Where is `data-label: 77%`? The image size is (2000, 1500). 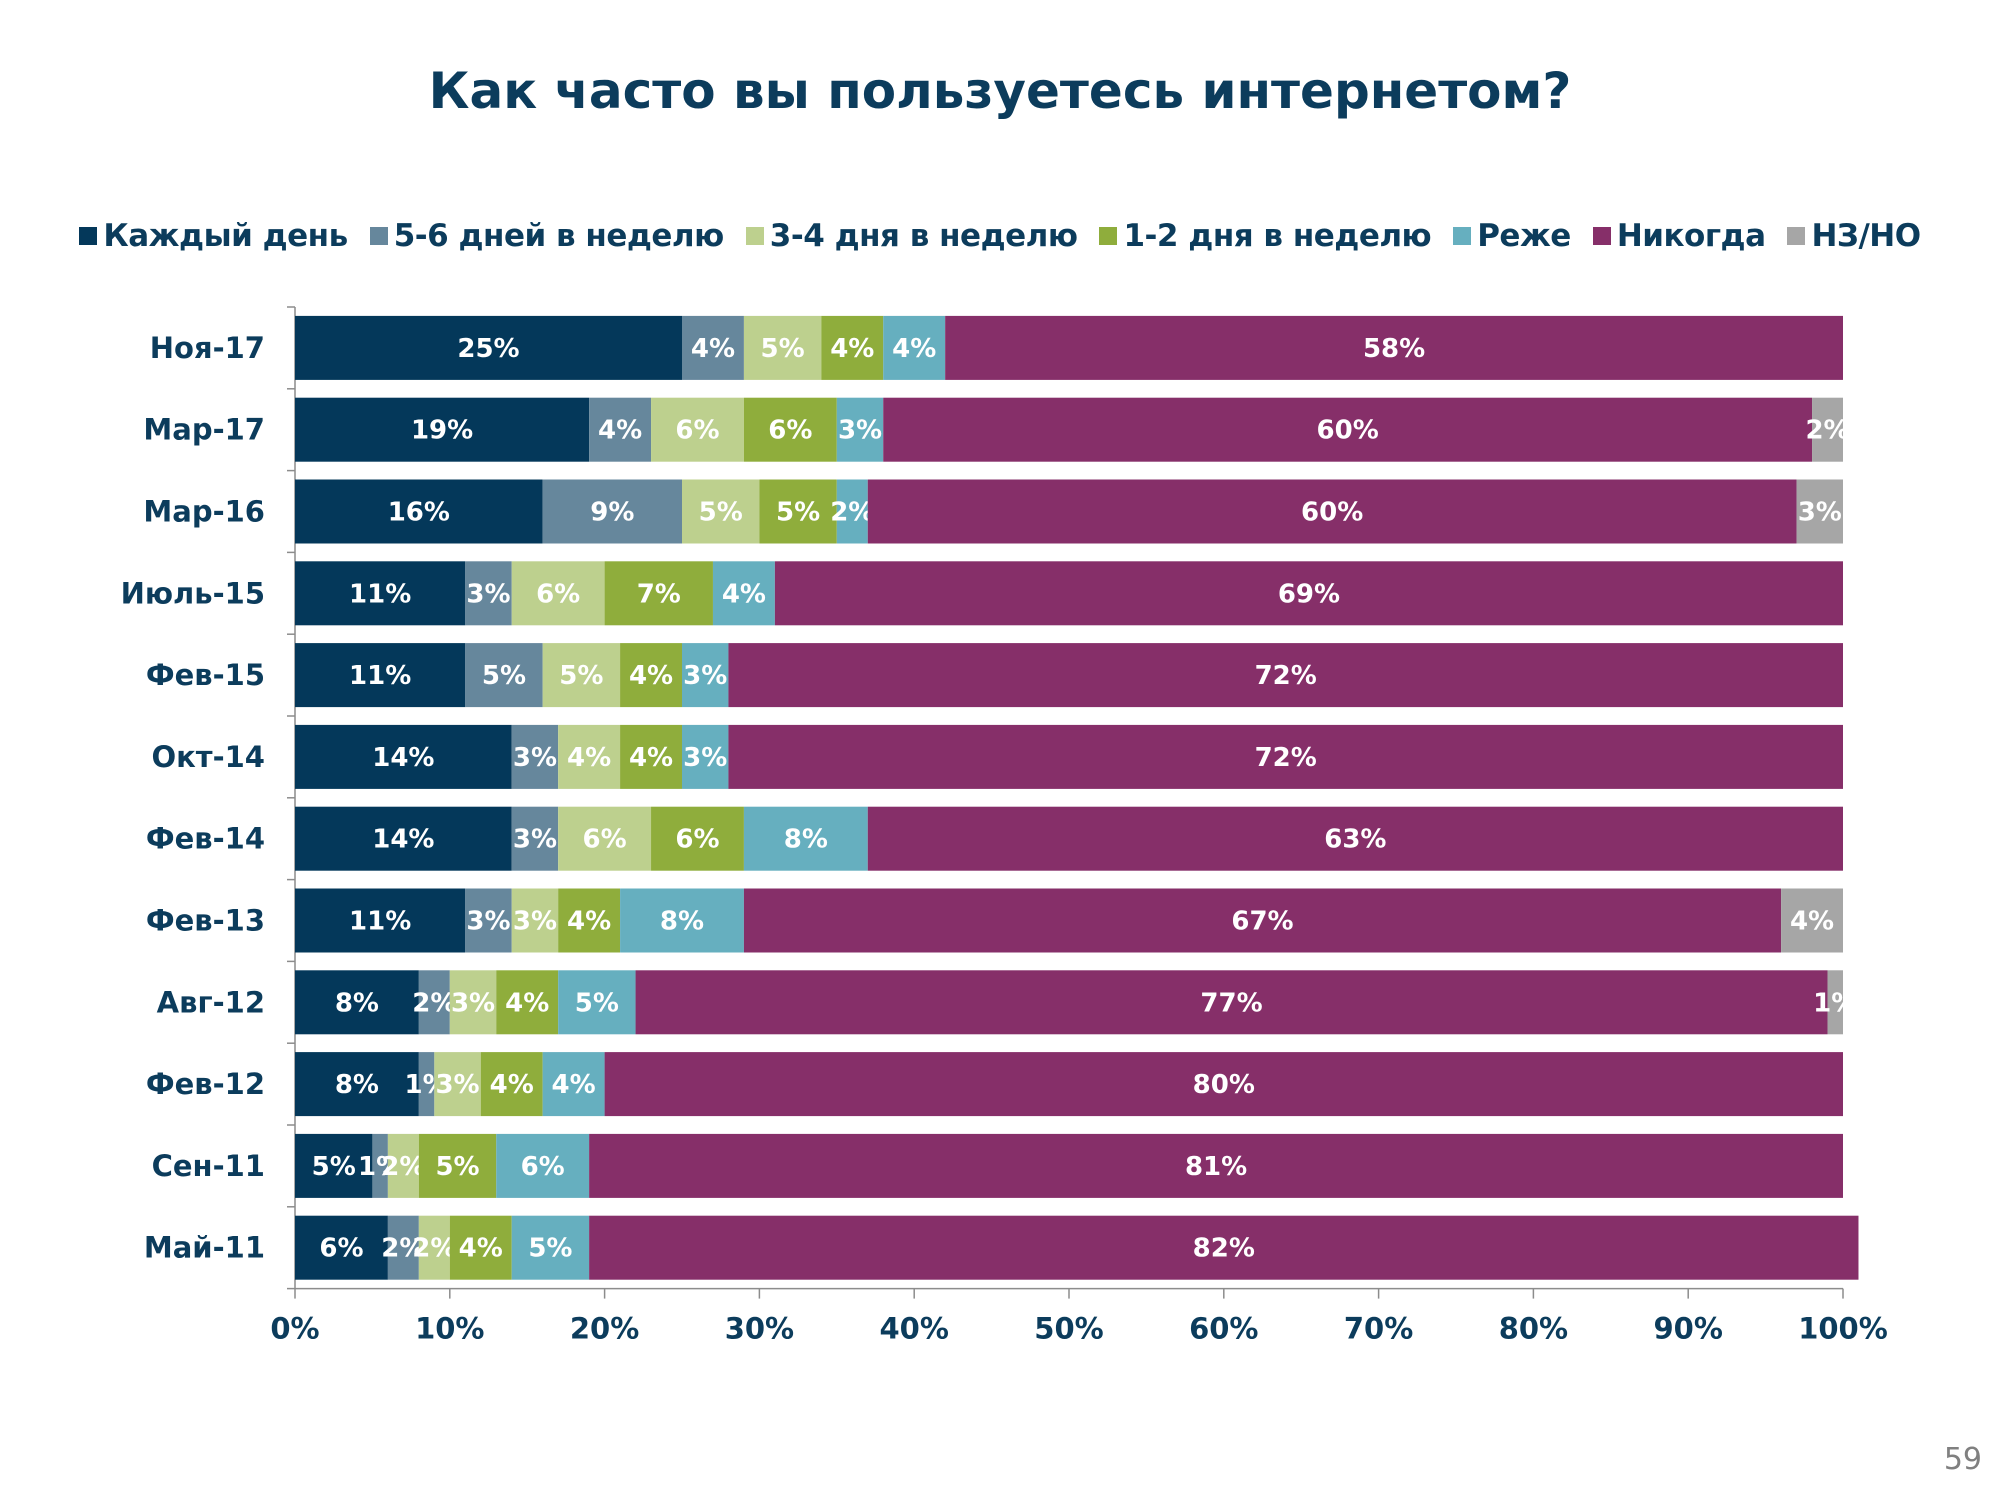
data-label: 77% is located at coordinates (1231, 1003).